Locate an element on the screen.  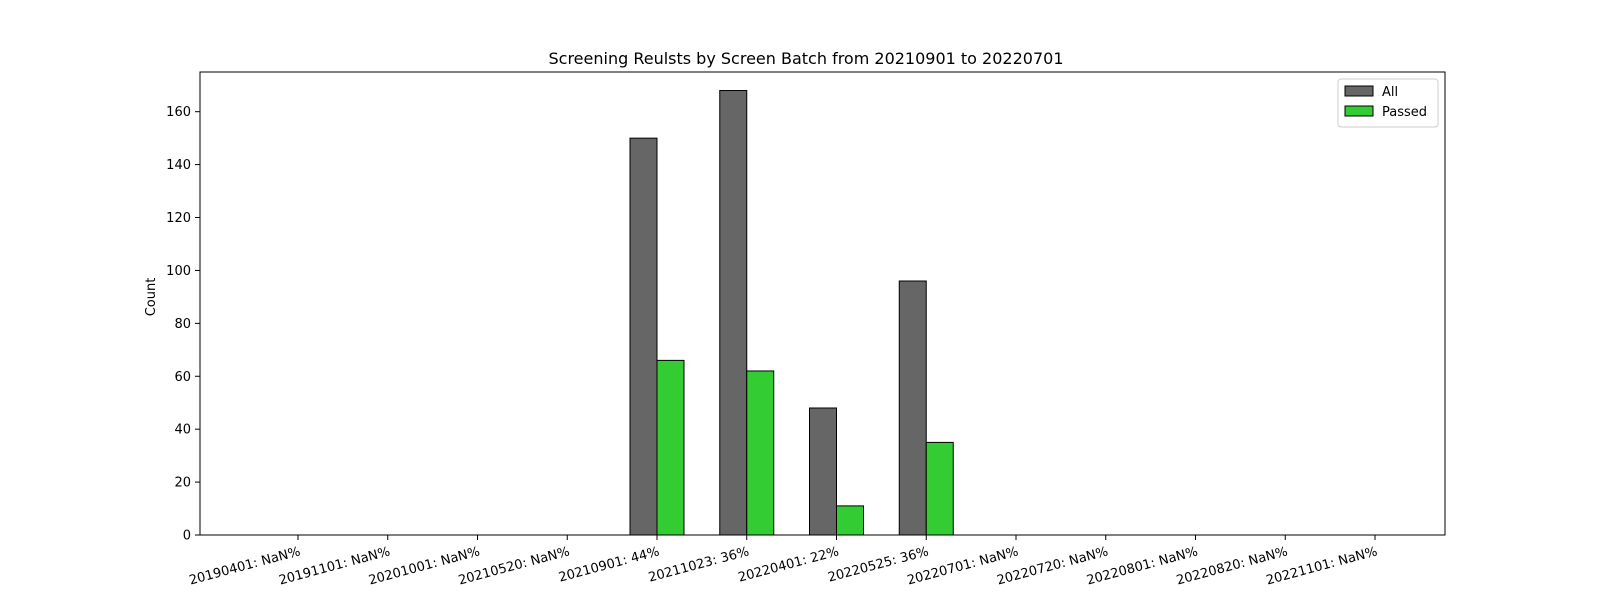
legend-swatch-all is located at coordinates (1359, 91).